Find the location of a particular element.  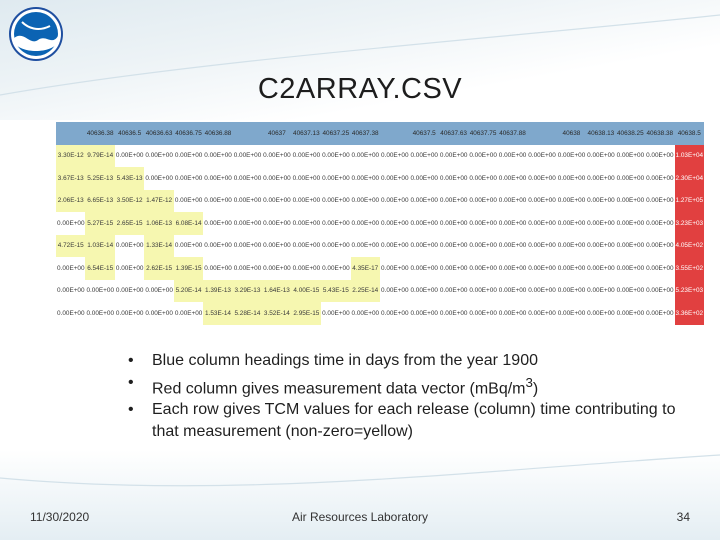

header-cell: 40638.25 is located at coordinates (630, 133).